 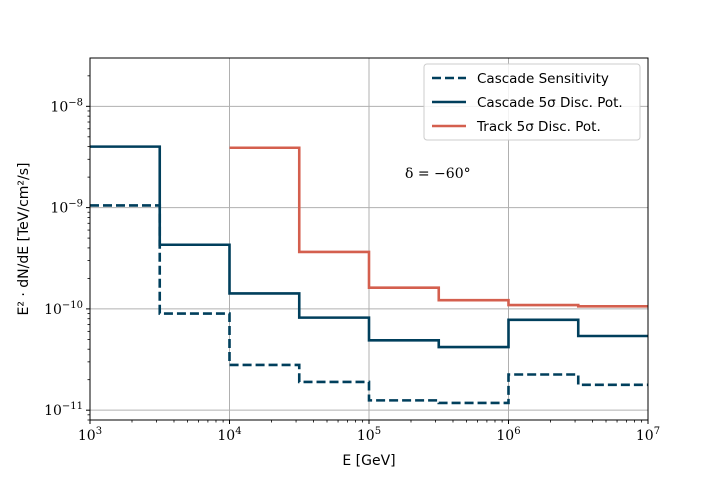 What do you see at coordinates (90, 435) in the screenshot?
I see `x-tick-label: 103` at bounding box center [90, 435].